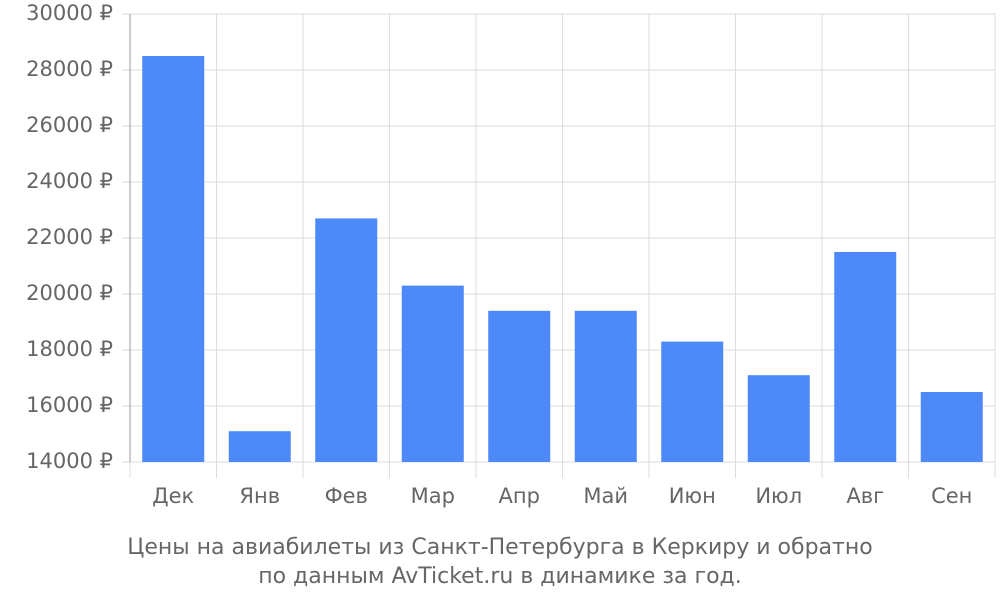 Image resolution: width=1000 pixels, height=600 pixels. Describe the element at coordinates (951, 496) in the screenshot. I see `x-tick-label: Сен` at that location.